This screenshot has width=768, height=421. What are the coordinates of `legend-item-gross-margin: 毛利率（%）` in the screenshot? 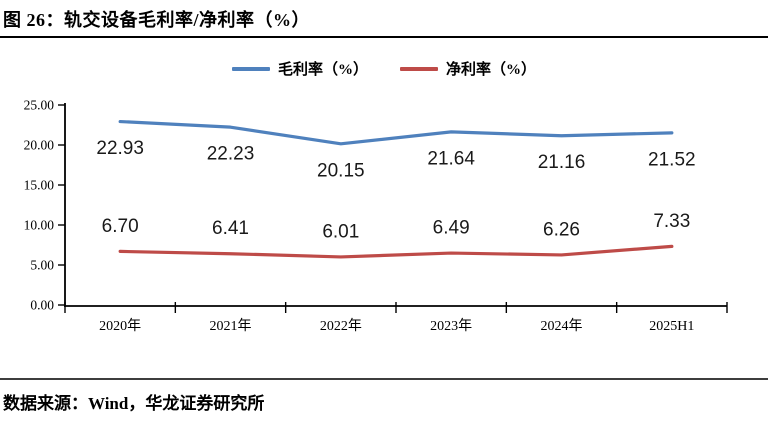 It's located at (299, 68).